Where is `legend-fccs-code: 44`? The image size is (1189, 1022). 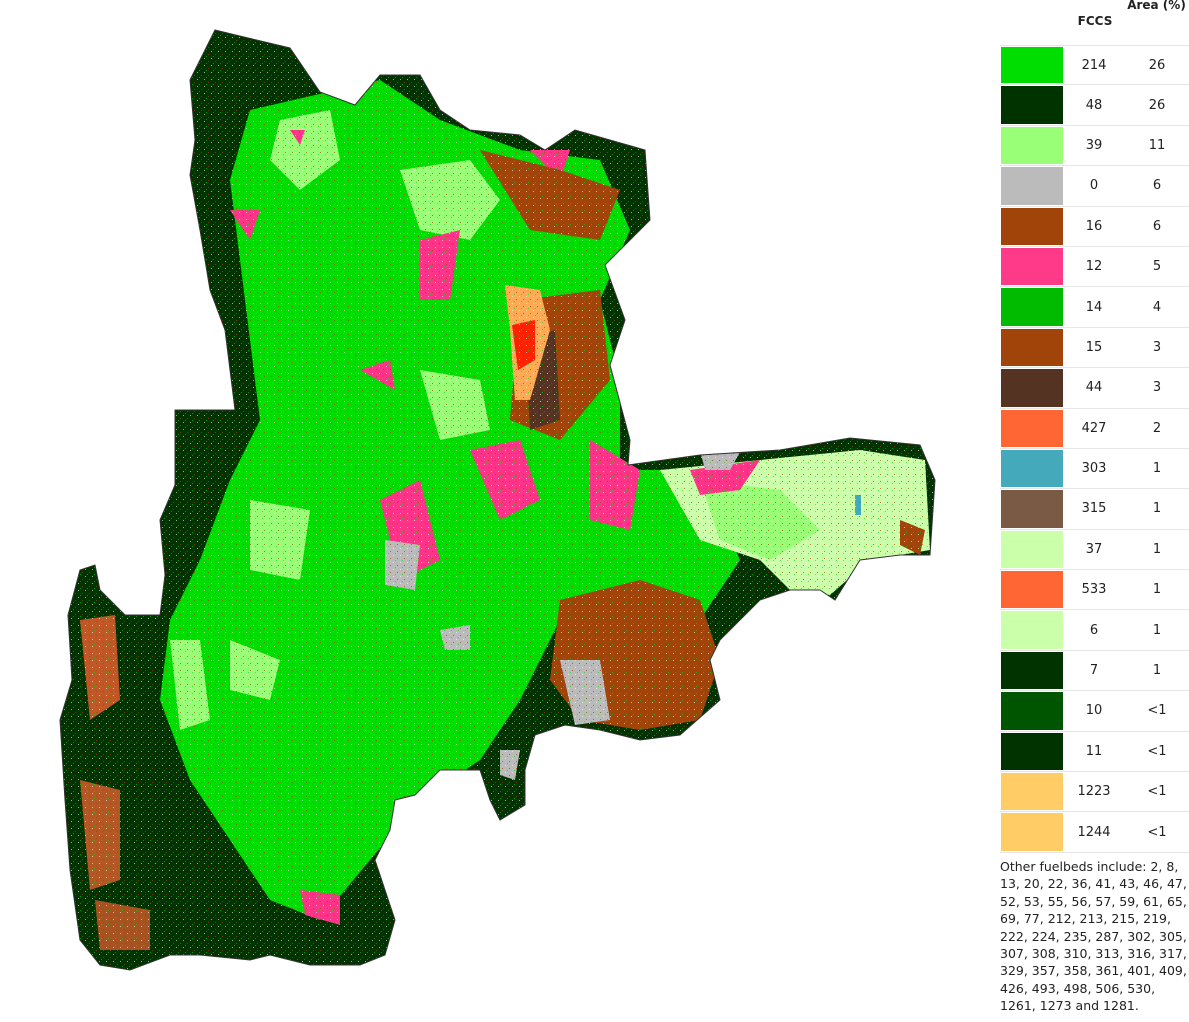 legend-fccs-code: 44 is located at coordinates (1094, 388).